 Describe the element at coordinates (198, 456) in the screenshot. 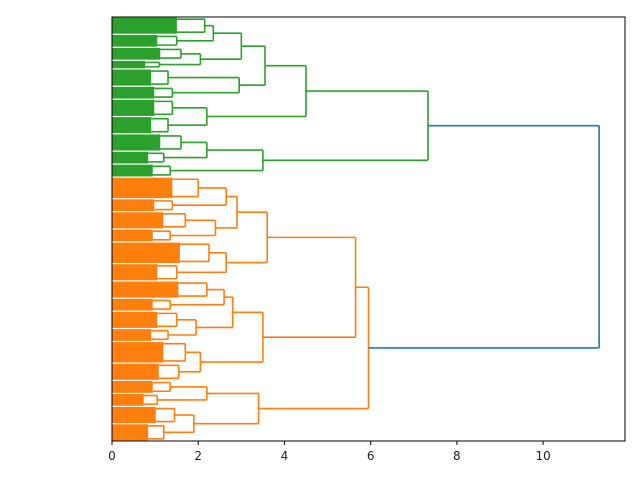

I see `x-tick-label: 2` at that location.